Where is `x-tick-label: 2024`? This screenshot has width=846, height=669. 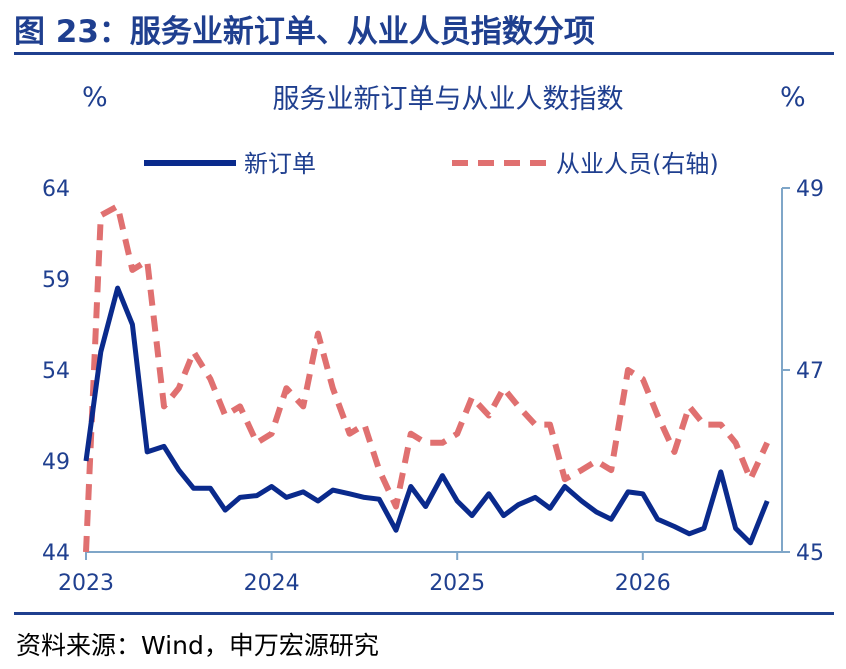
x-tick-label: 2024 is located at coordinates (272, 583).